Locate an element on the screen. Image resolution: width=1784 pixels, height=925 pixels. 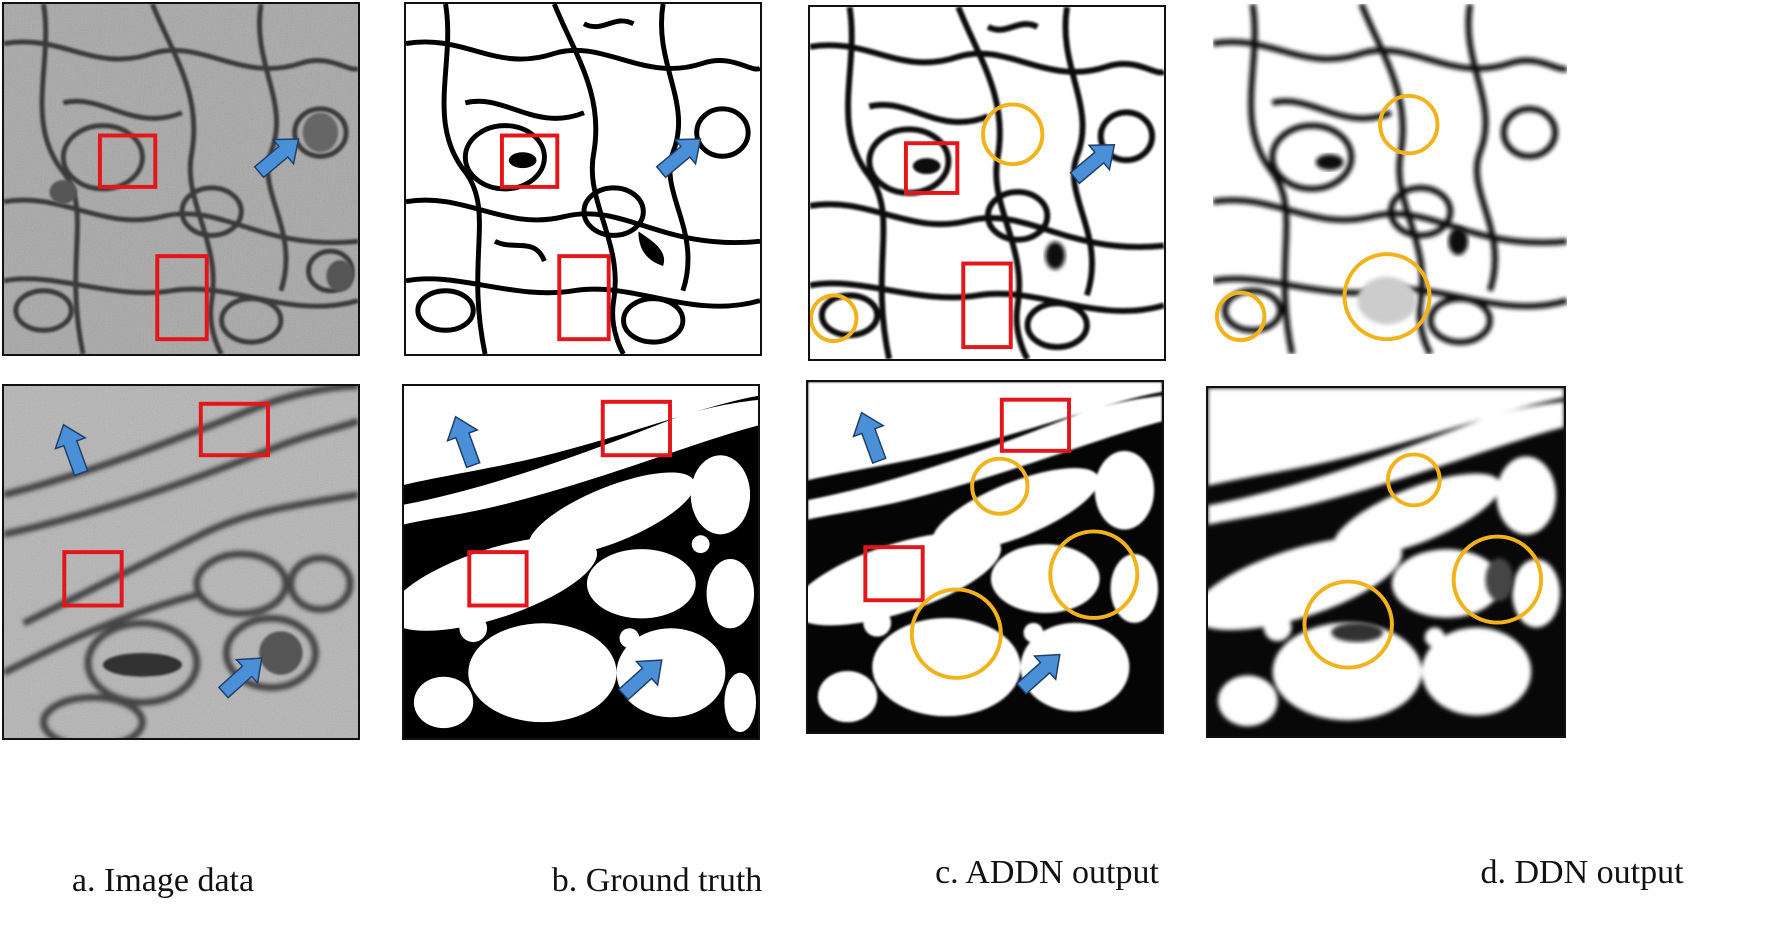
em-image-row2 is located at coordinates (181, 562).